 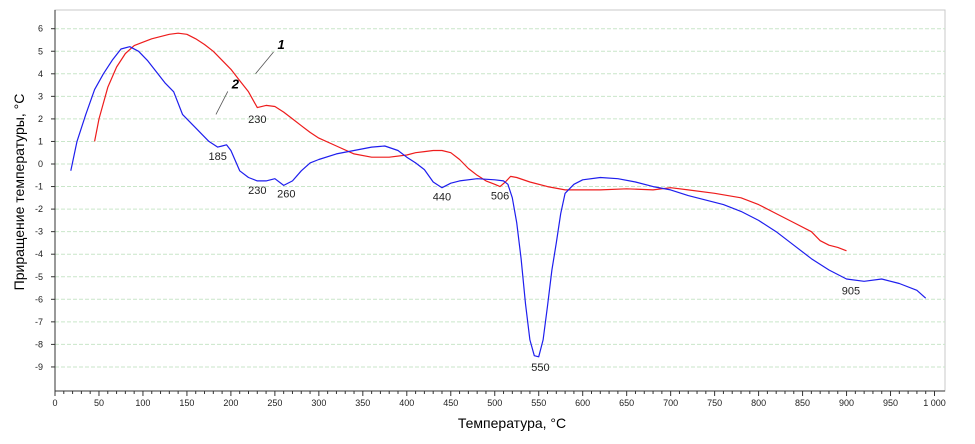 I want to click on series-label-1: 1, so click(x=281, y=44).